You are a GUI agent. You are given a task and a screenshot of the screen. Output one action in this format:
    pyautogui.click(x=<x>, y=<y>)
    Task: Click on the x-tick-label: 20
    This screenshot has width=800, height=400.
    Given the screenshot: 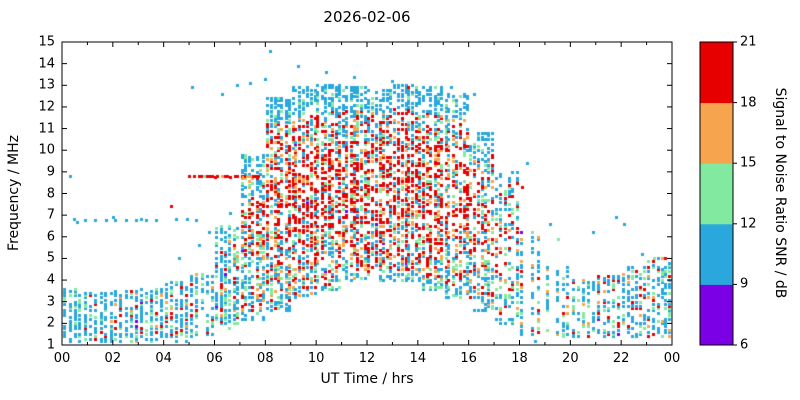 What is the action you would take?
    pyautogui.click(x=570, y=358)
    